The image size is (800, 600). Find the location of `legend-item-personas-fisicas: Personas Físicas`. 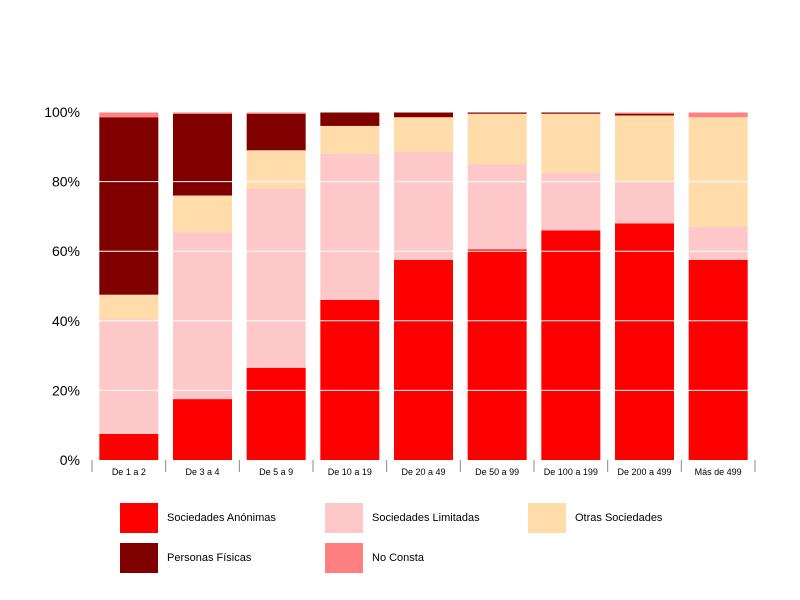

legend-item-personas-fisicas: Personas Físicas is located at coordinates (185, 558).